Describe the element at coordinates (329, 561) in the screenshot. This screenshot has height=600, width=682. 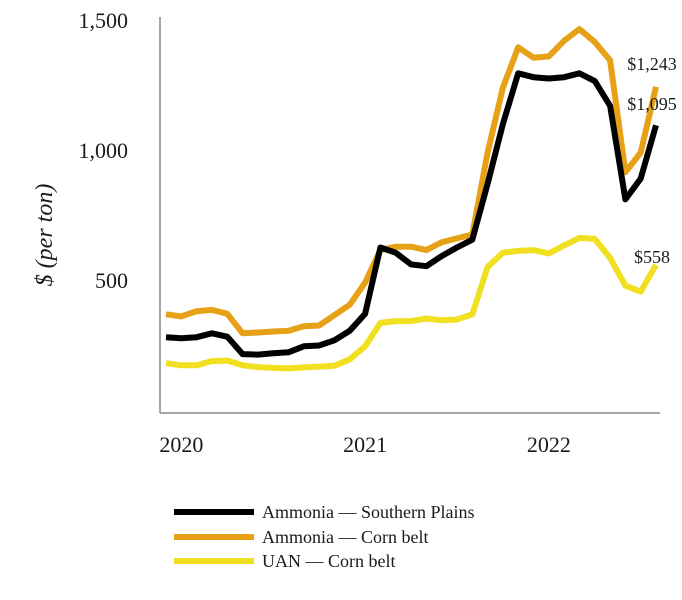
I see `legend-label-uan-corn-belt: UAN — Corn belt` at that location.